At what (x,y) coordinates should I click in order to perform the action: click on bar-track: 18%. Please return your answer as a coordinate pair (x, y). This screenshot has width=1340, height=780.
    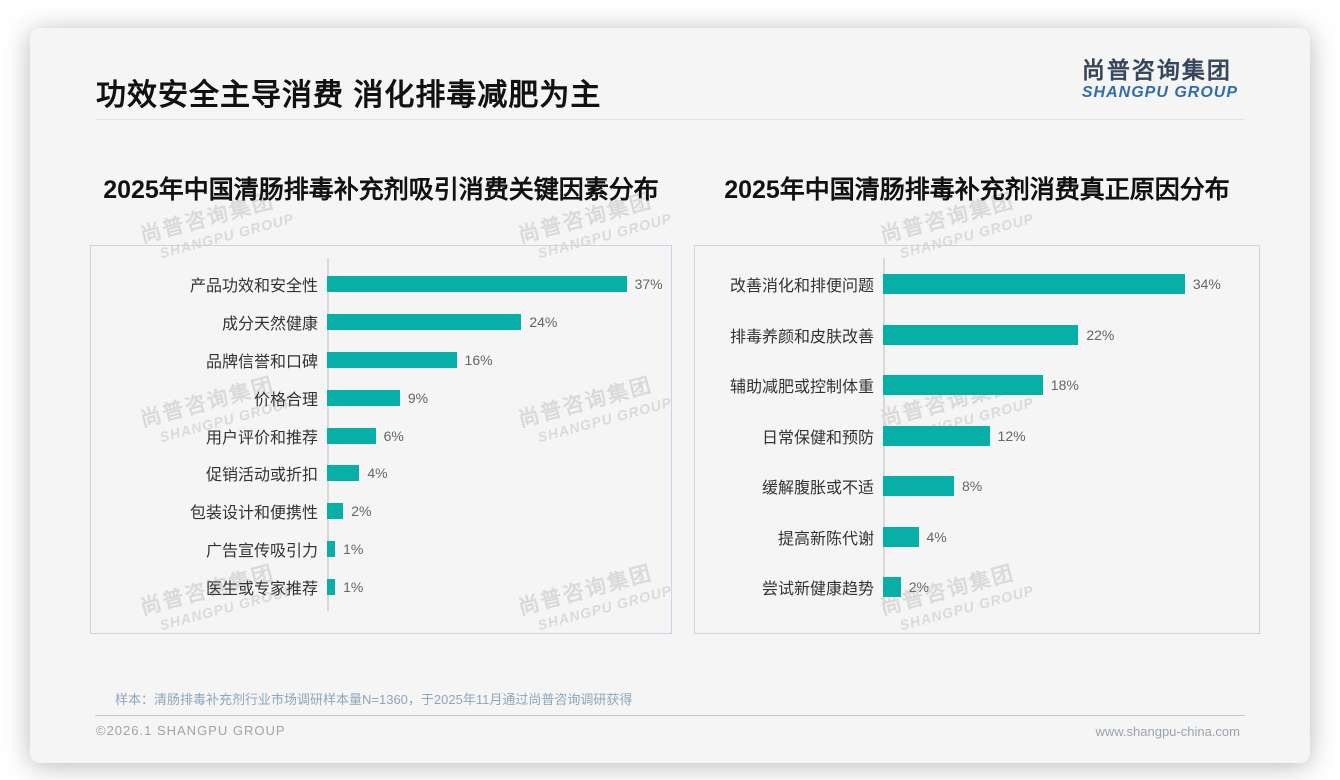
    Looking at the image, I should click on (1065, 385).